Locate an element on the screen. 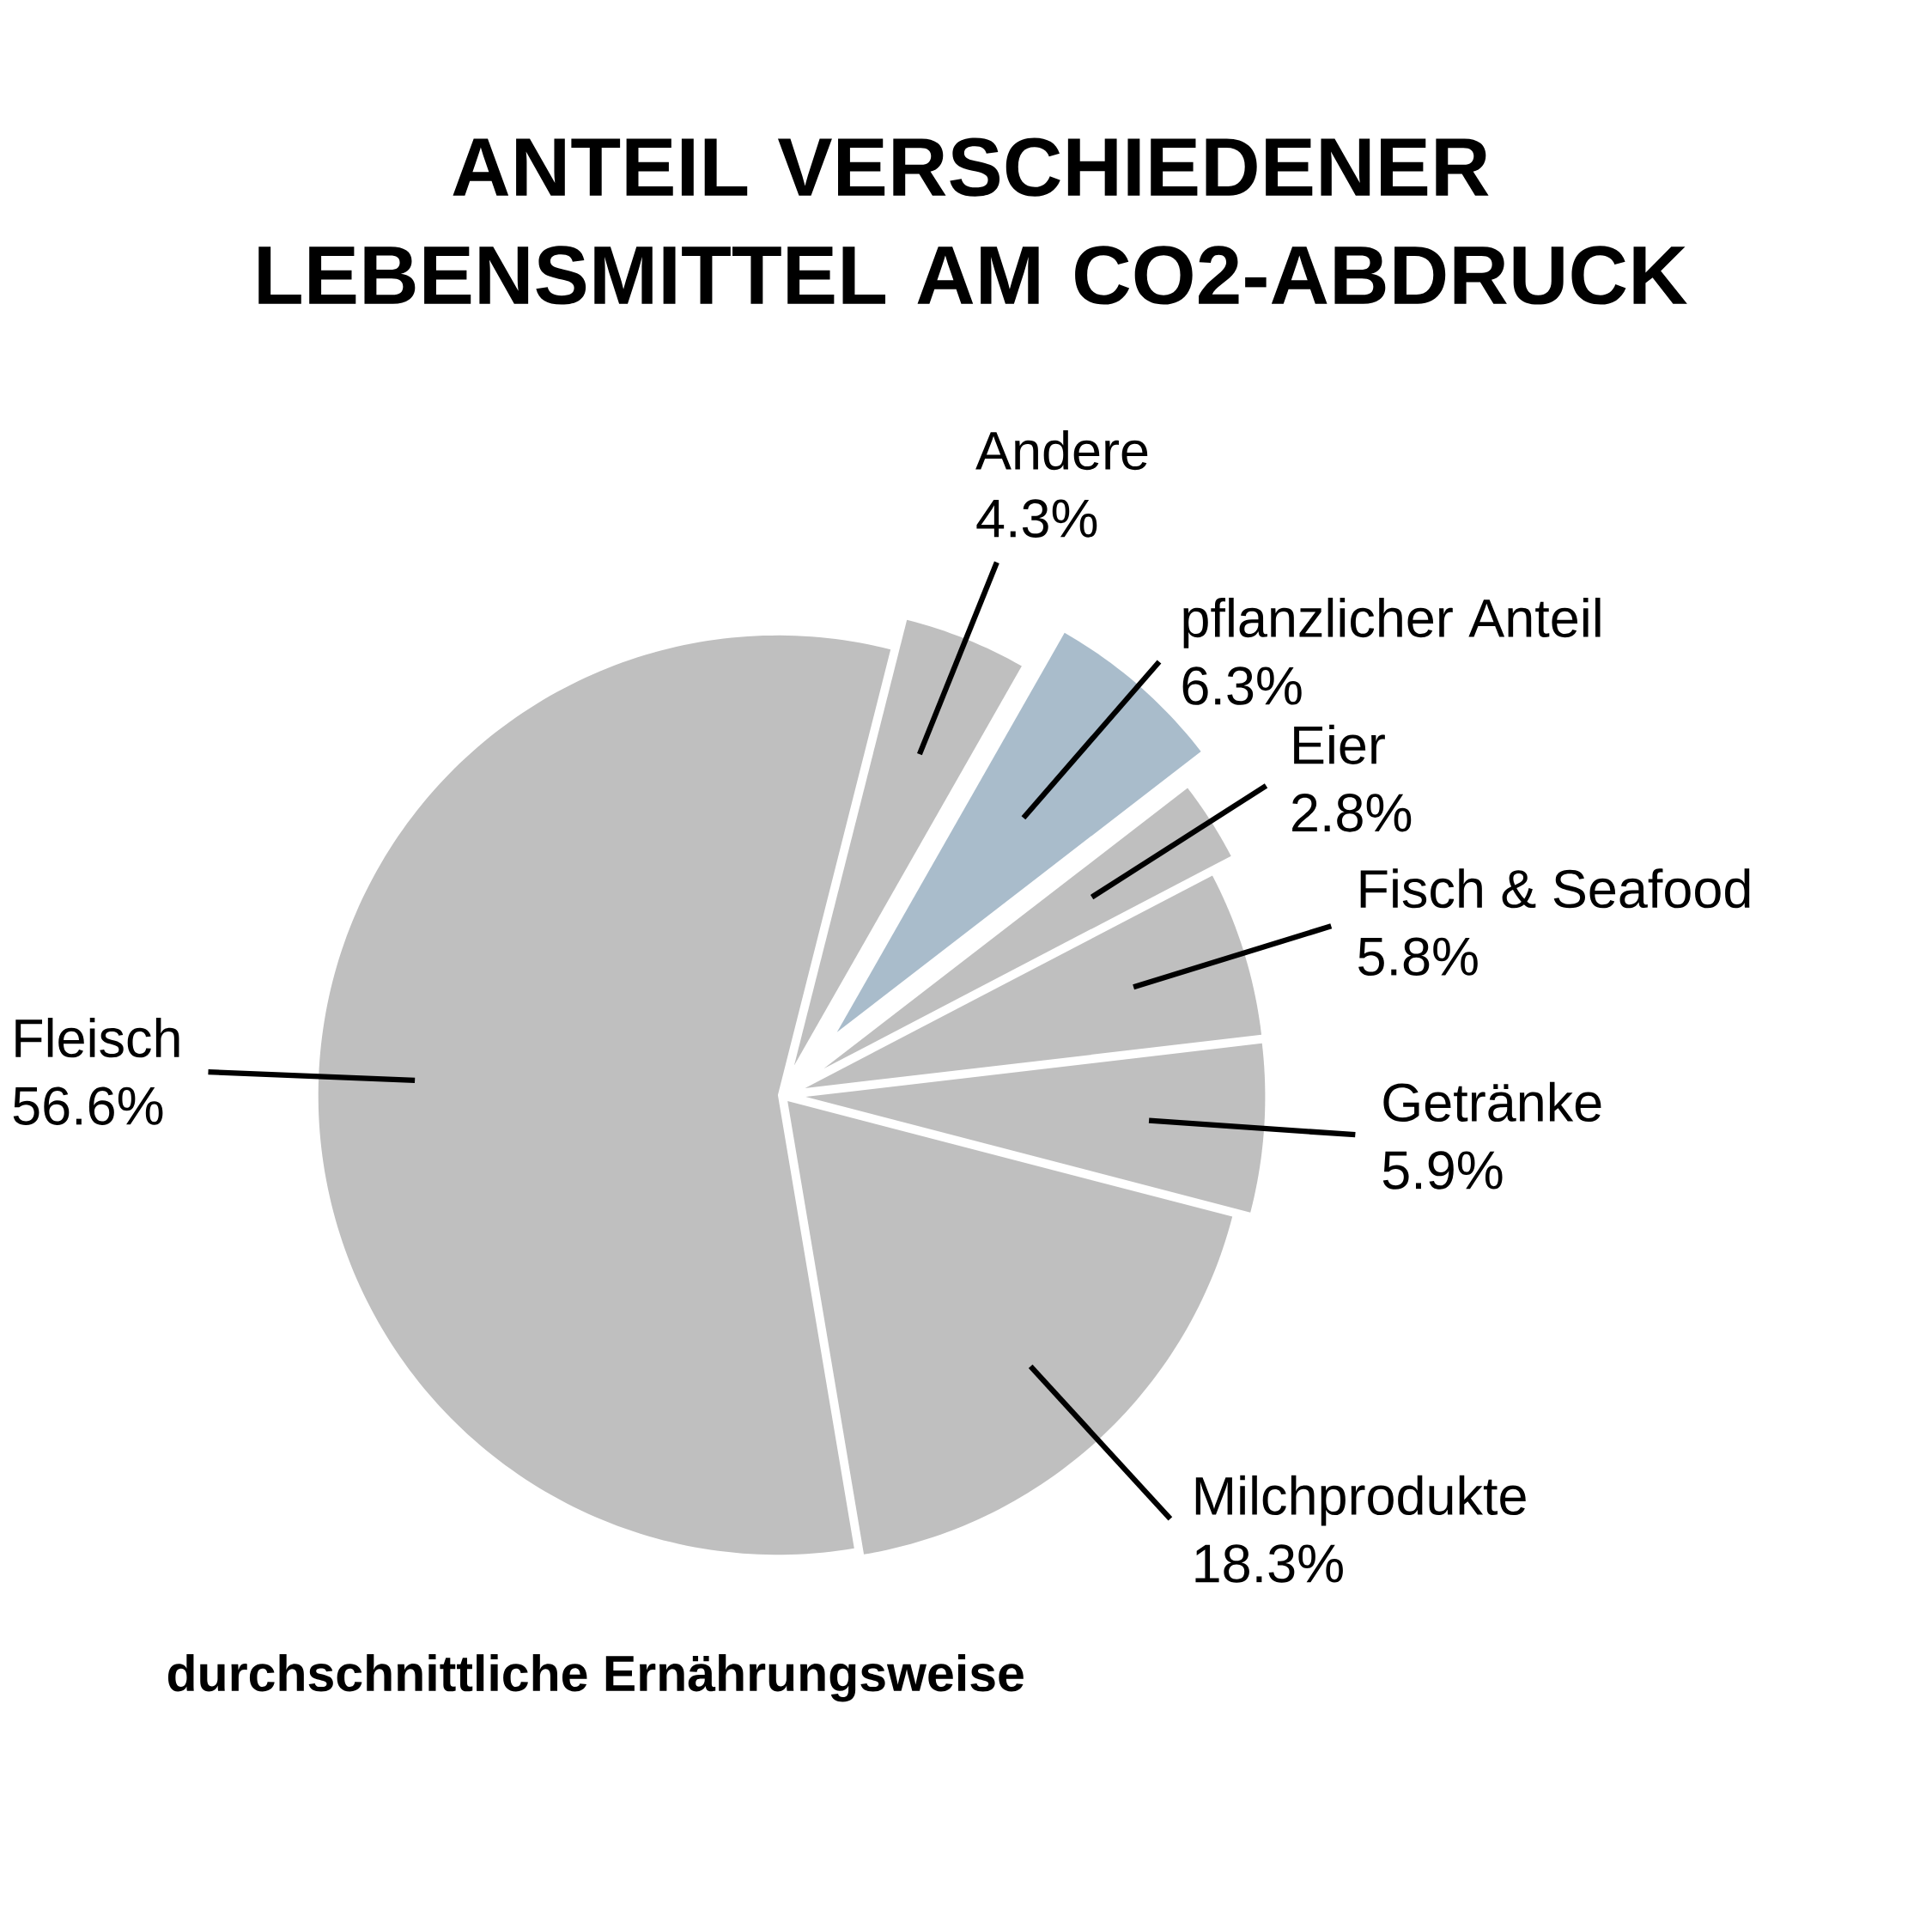  slice-label: Milchprodukte is located at coordinates (1360, 1500).